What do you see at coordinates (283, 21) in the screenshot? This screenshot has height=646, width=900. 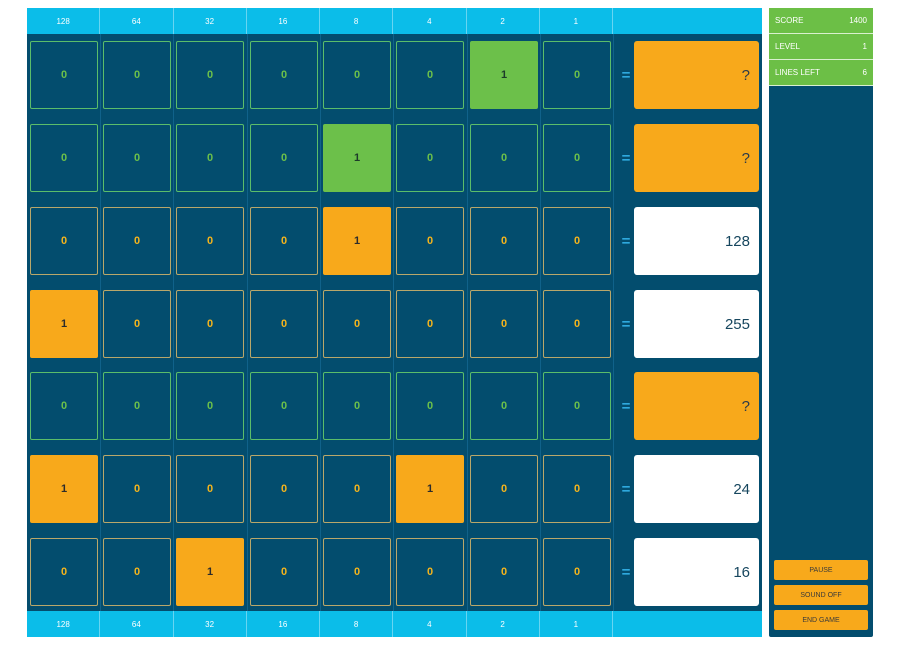 I see `bit-label-16: 16` at bounding box center [283, 21].